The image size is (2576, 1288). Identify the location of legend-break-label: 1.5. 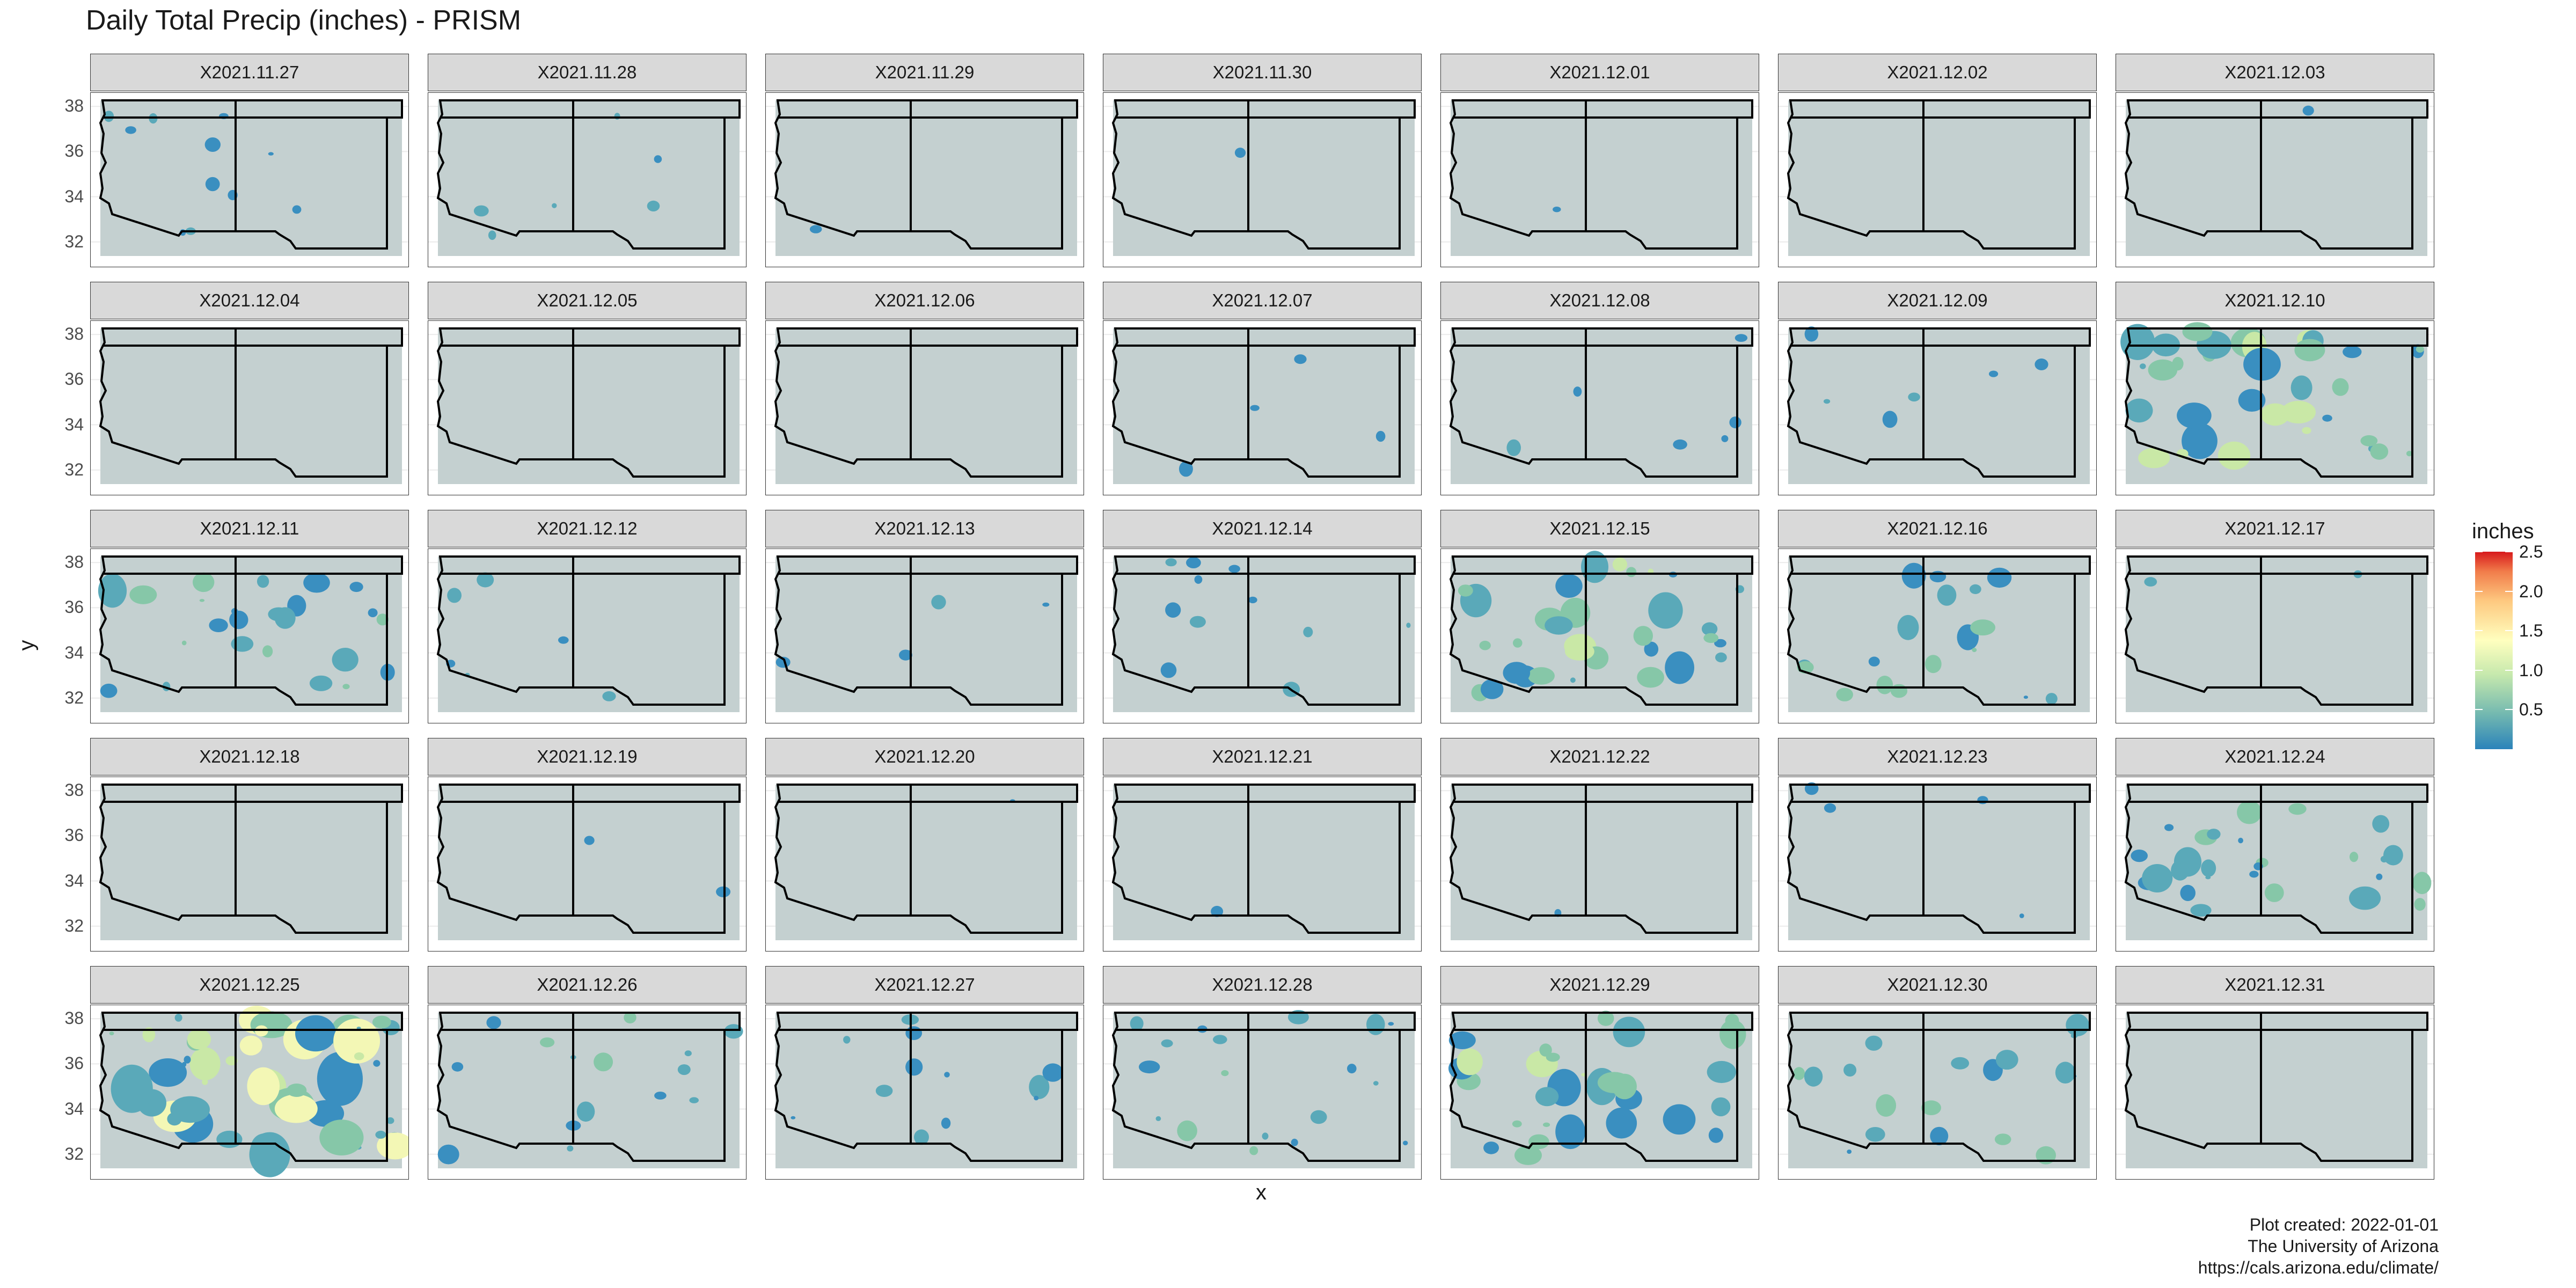
(2531, 631).